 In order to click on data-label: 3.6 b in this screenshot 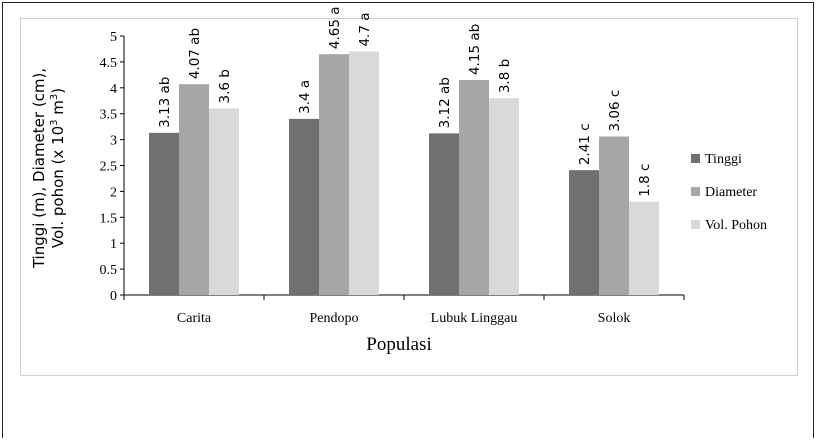, I will do `click(225, 86)`.